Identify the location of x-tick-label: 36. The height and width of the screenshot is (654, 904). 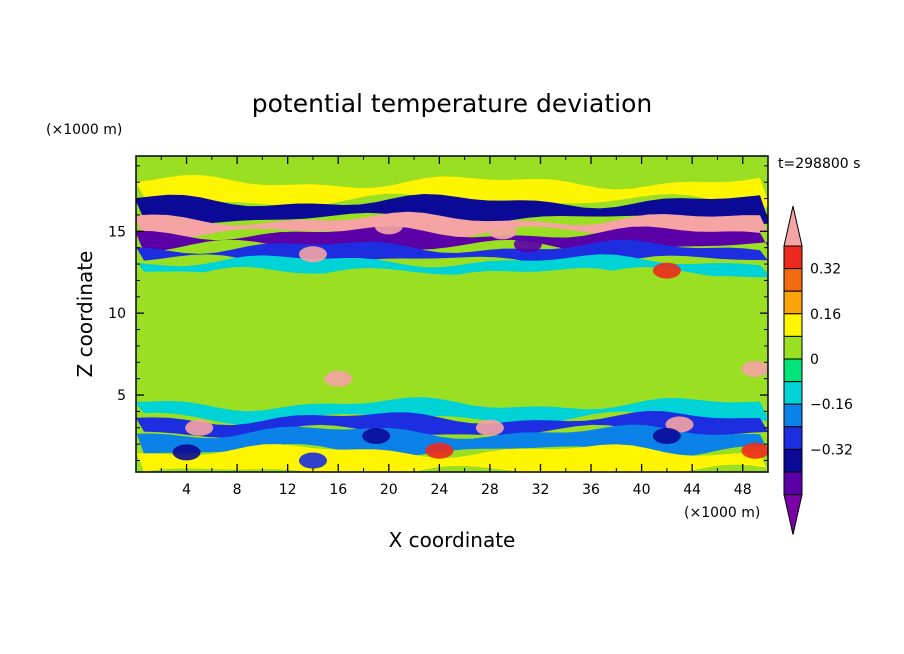
(591, 490).